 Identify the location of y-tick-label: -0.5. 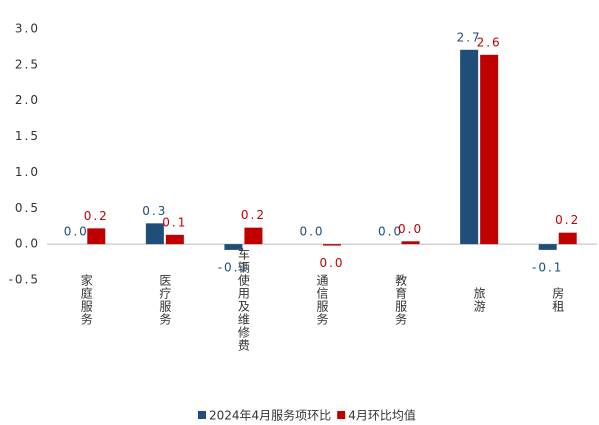
(24, 280).